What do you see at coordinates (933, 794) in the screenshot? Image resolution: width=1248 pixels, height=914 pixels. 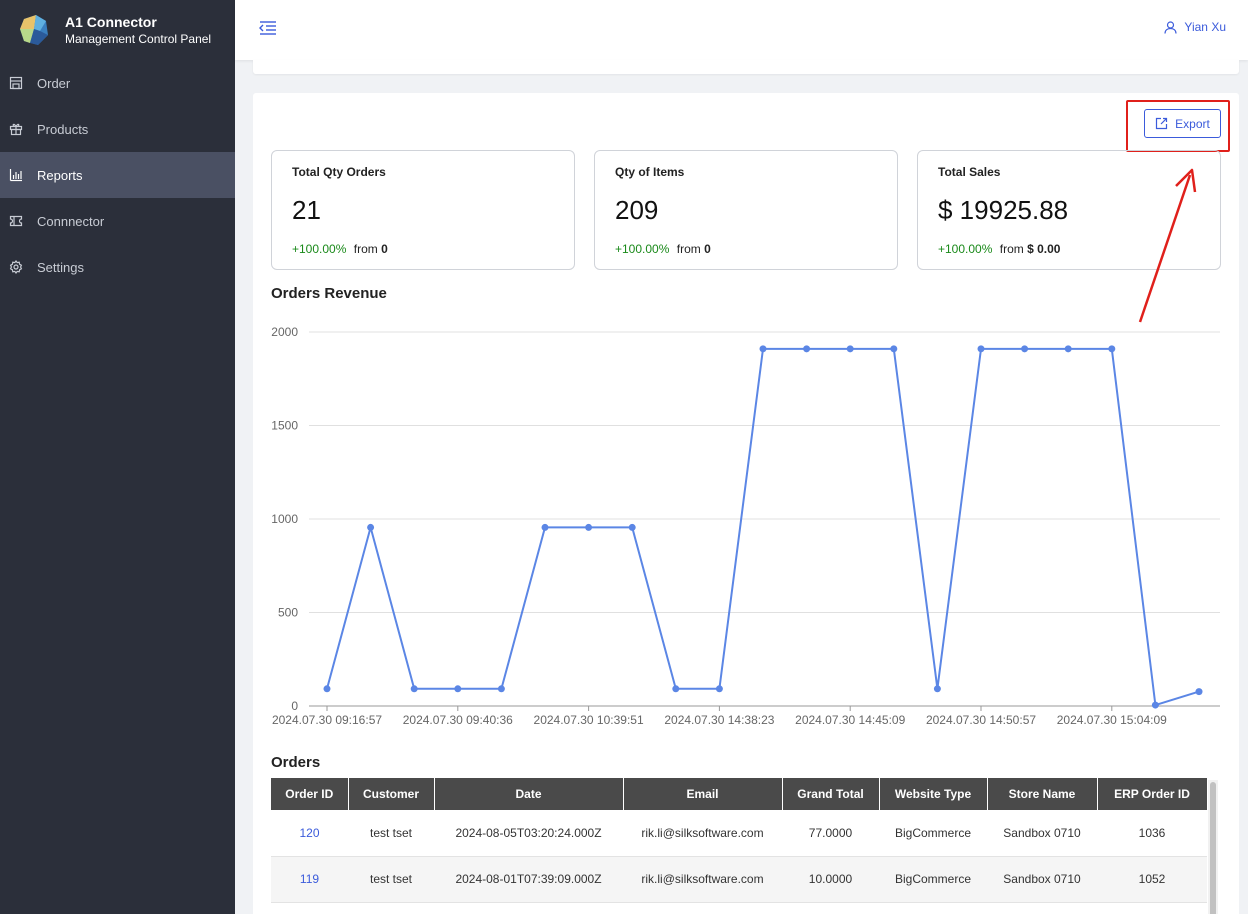 I see `column-header: Website Type` at bounding box center [933, 794].